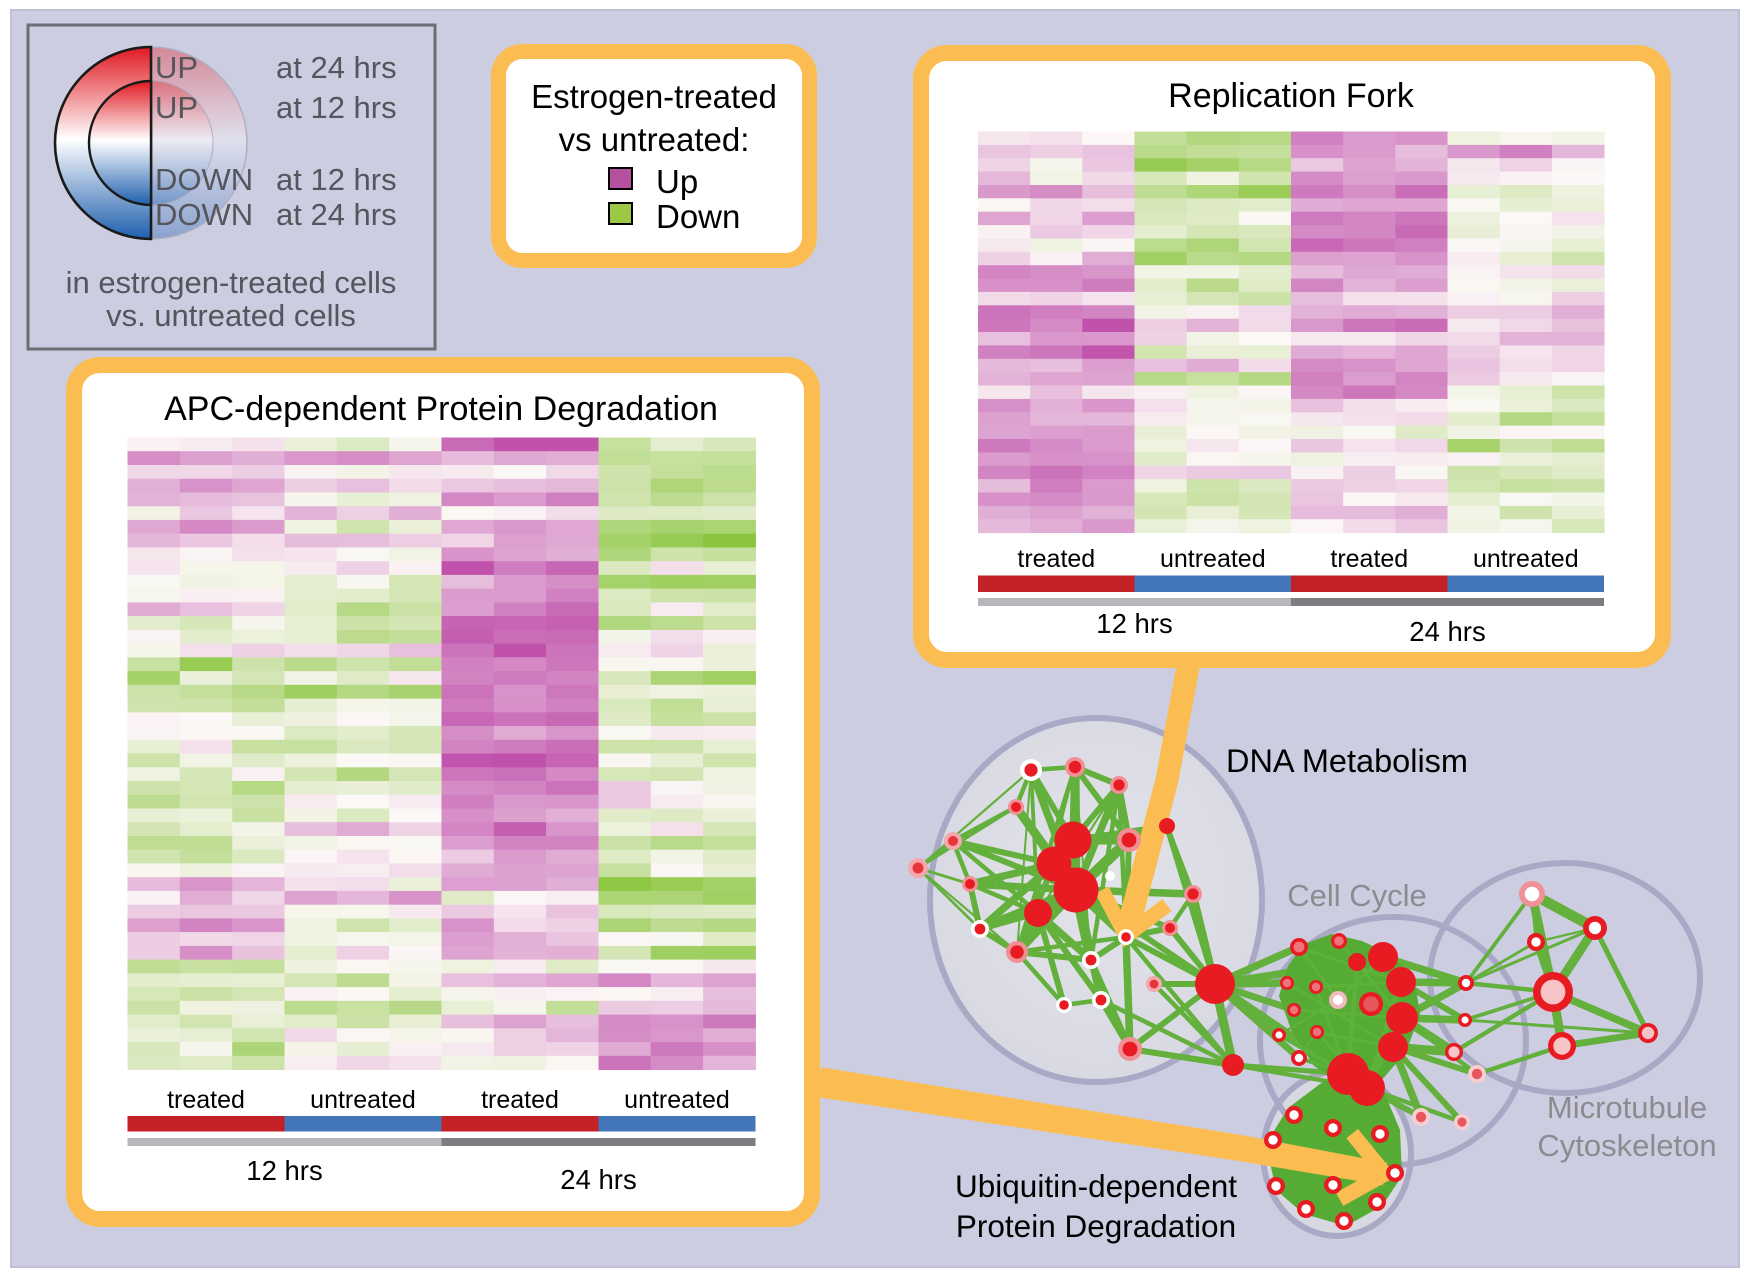  What do you see at coordinates (1347, 761) in the screenshot?
I see `svg-text: DNA Metabolism` at bounding box center [1347, 761].